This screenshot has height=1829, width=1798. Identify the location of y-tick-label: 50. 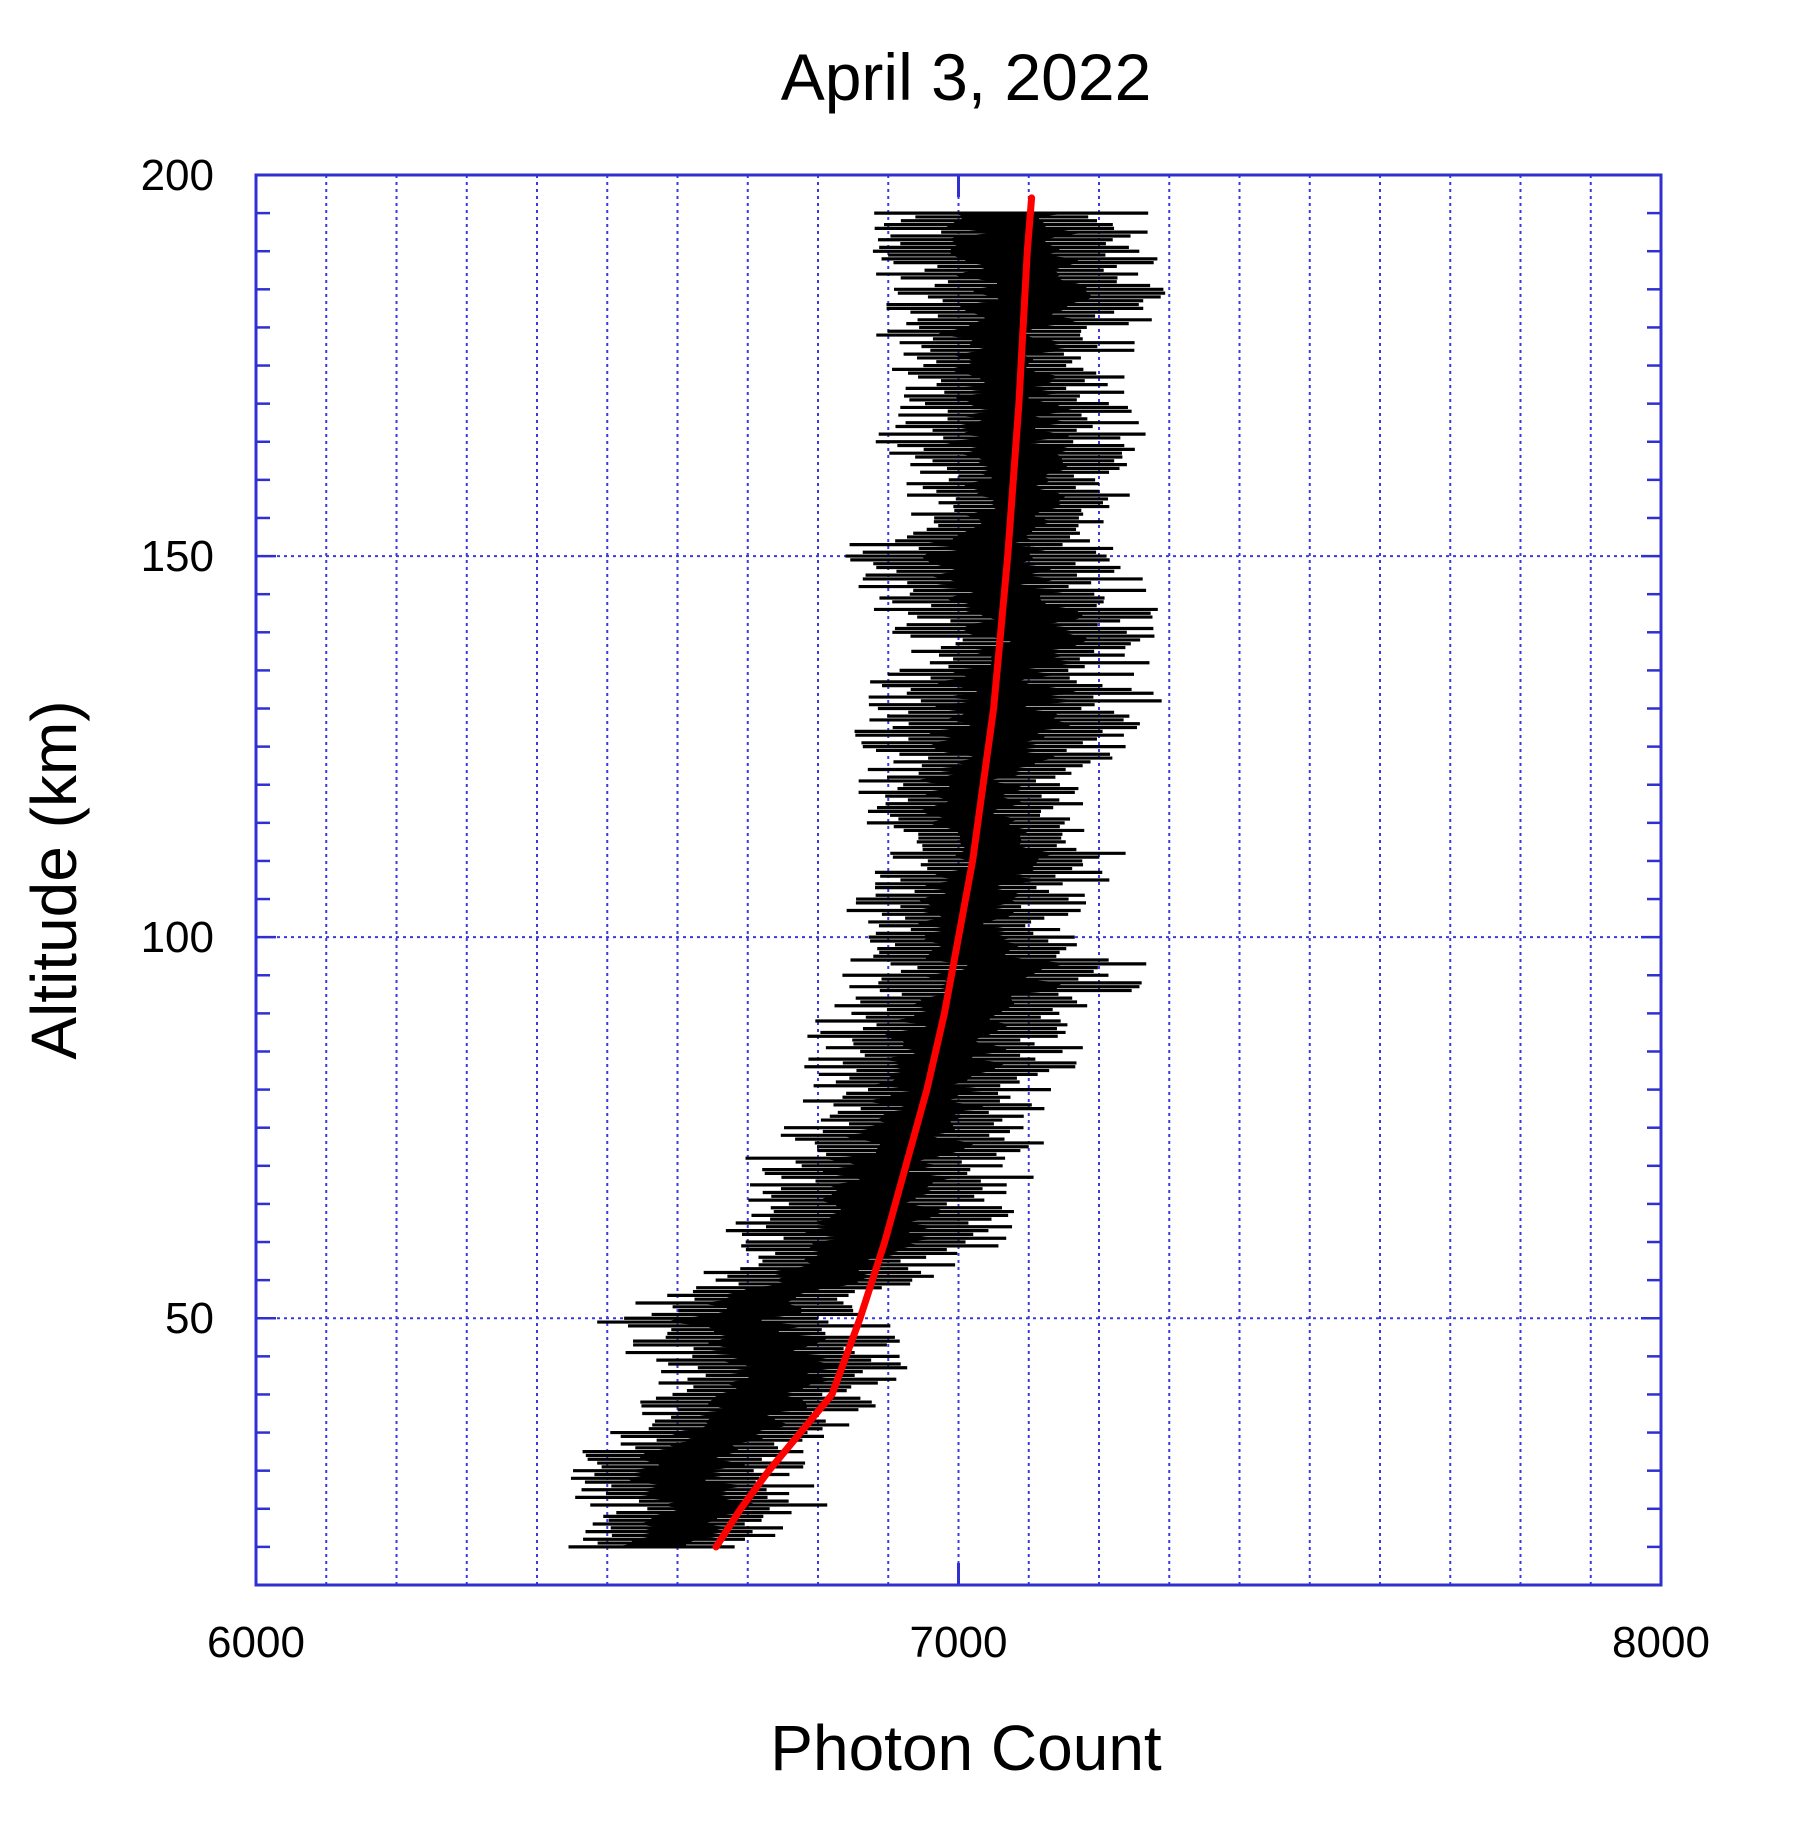
(189, 1318).